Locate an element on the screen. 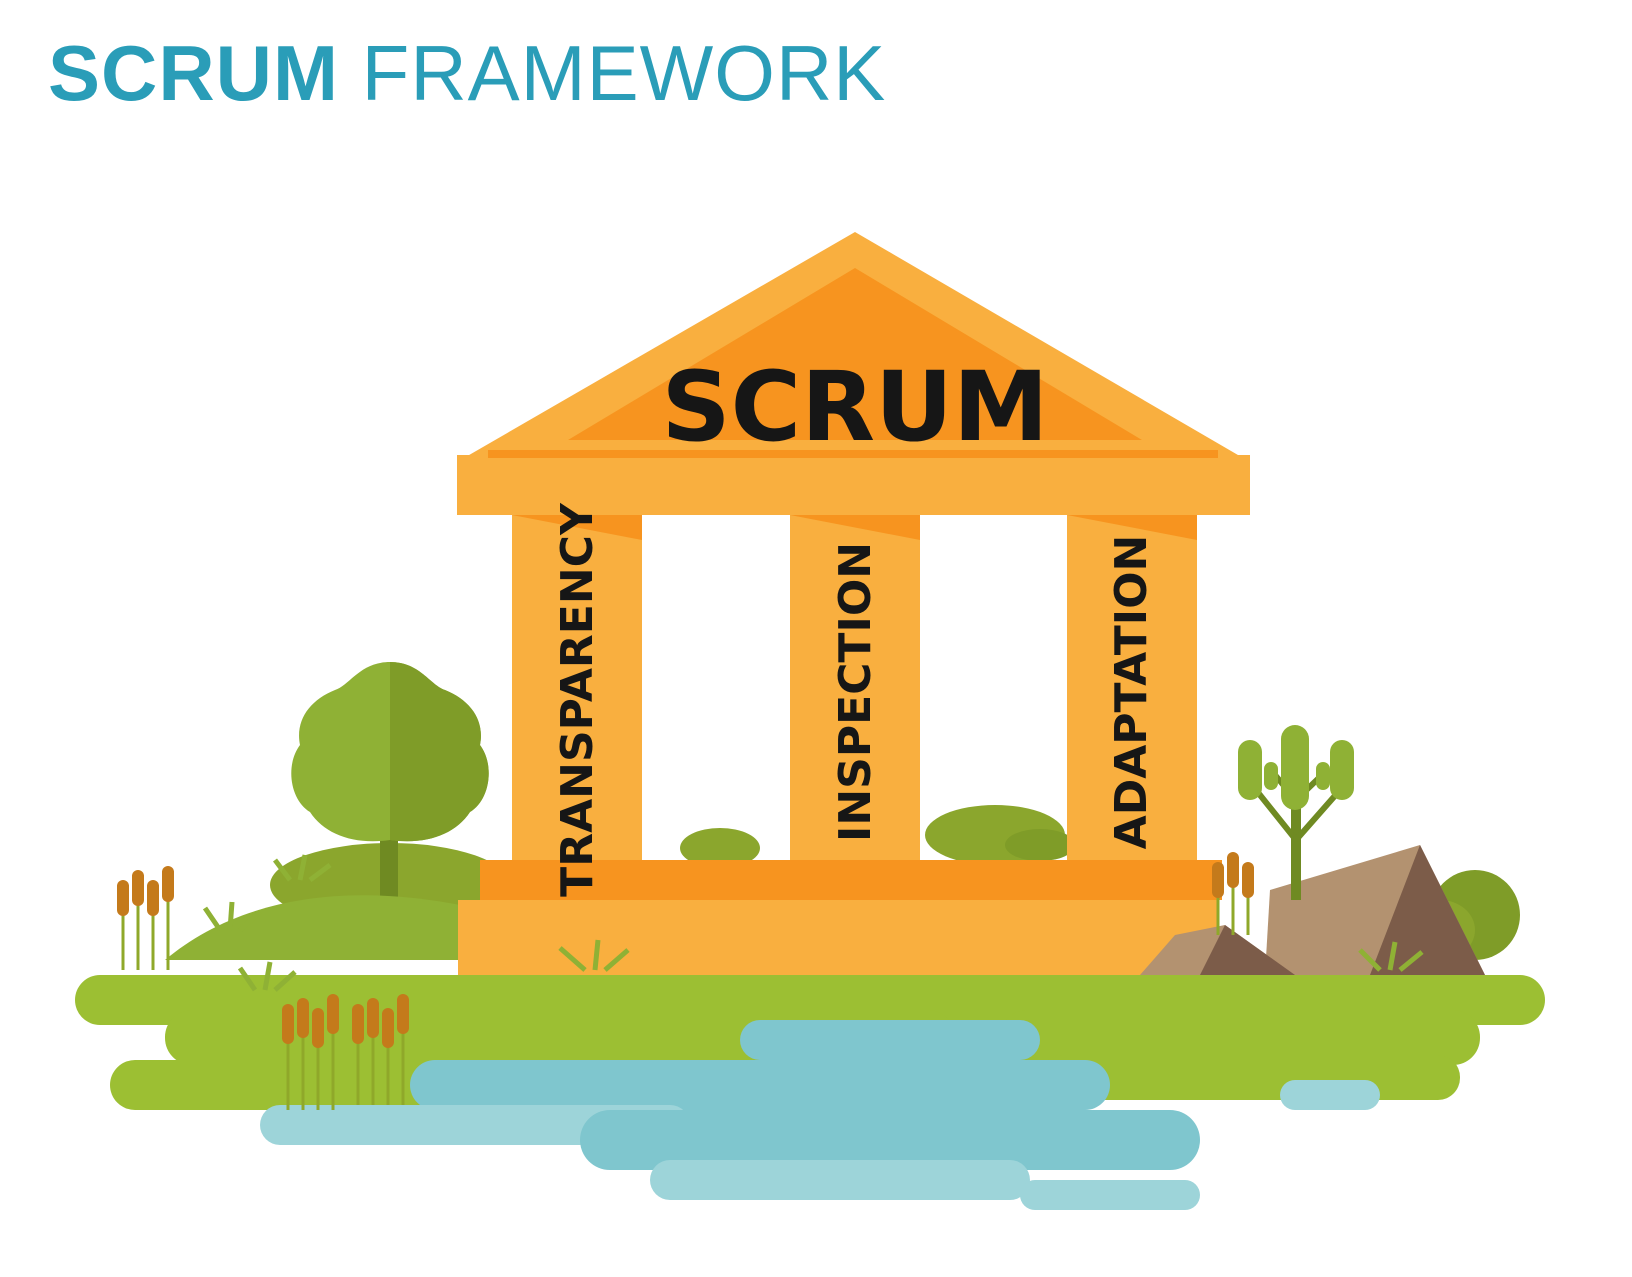 The image size is (1632, 1277). title-bold: SCRUM is located at coordinates (193, 73).